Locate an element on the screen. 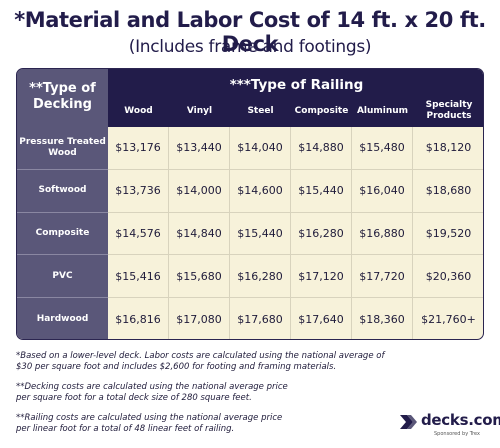 The height and width of the screenshot is (448, 500). table-cell: $14,576 is located at coordinates (138, 234).